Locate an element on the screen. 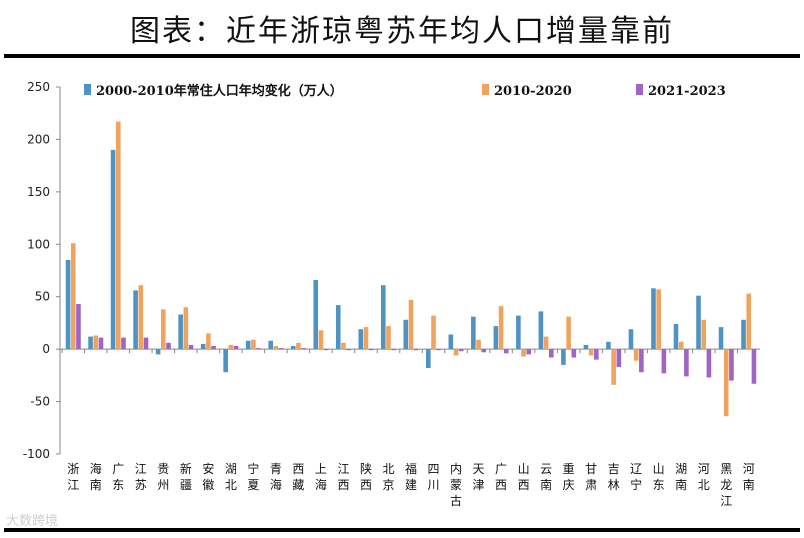 This screenshot has width=804, height=538. x-tick-label: 广西 is located at coordinates (501, 477).